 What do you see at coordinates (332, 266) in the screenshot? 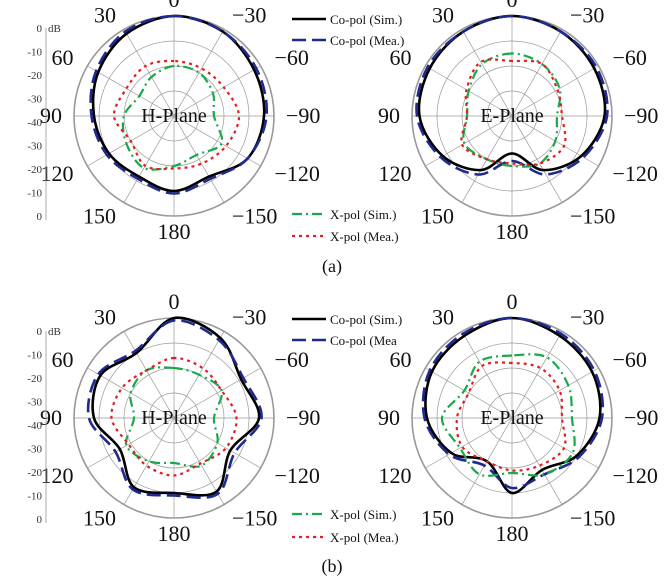
I see `subfigure-caption-a: (a)` at bounding box center [332, 266].